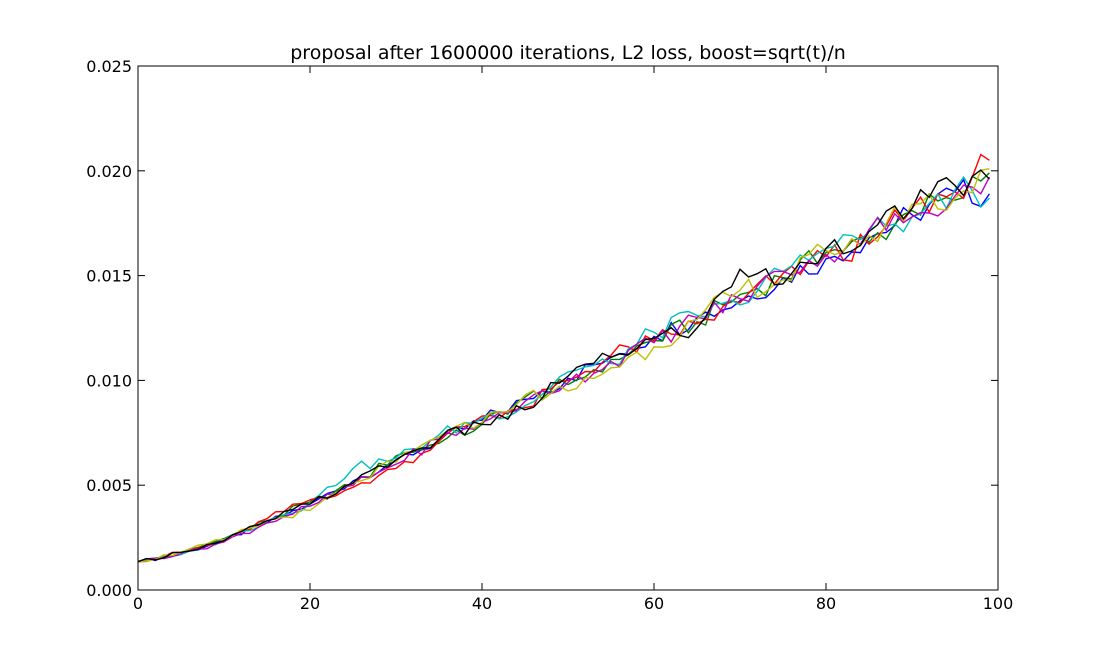  What do you see at coordinates (109, 590) in the screenshot?
I see `y-tick-label: 0.000` at bounding box center [109, 590].